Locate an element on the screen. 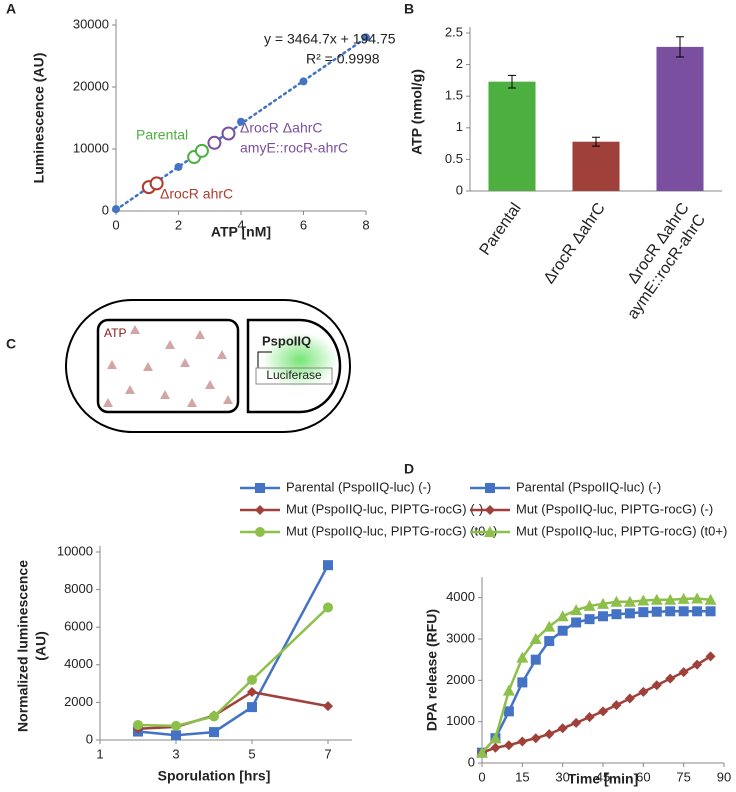 The image size is (736, 792). x-tick-label: 7 is located at coordinates (327, 753).